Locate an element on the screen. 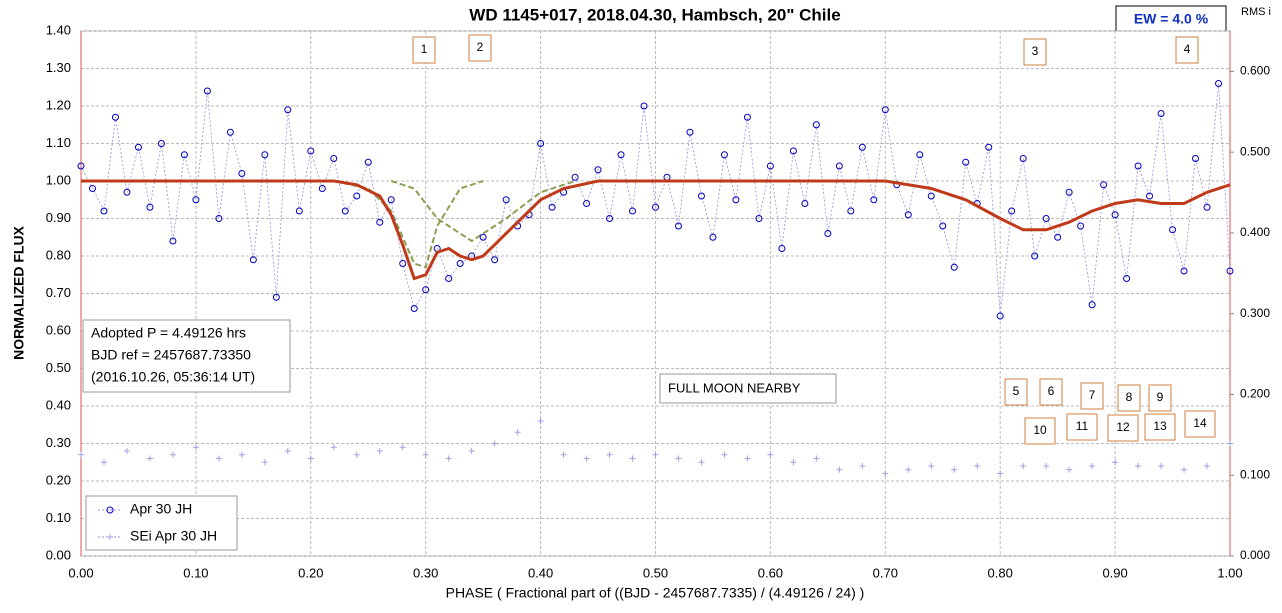 Image resolution: width=1282 pixels, height=613 pixels. annotation-label: 1 is located at coordinates (424, 49).